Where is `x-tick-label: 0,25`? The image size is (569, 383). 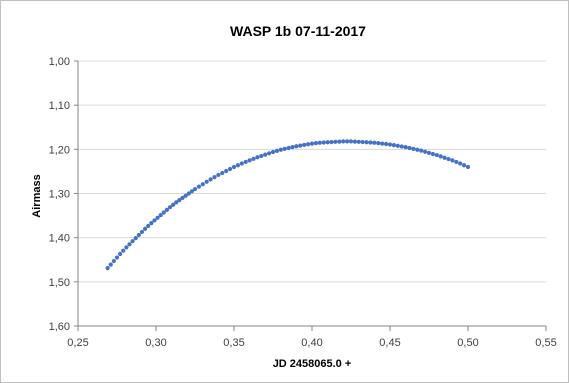 x-tick-label: 0,25 is located at coordinates (77, 343).